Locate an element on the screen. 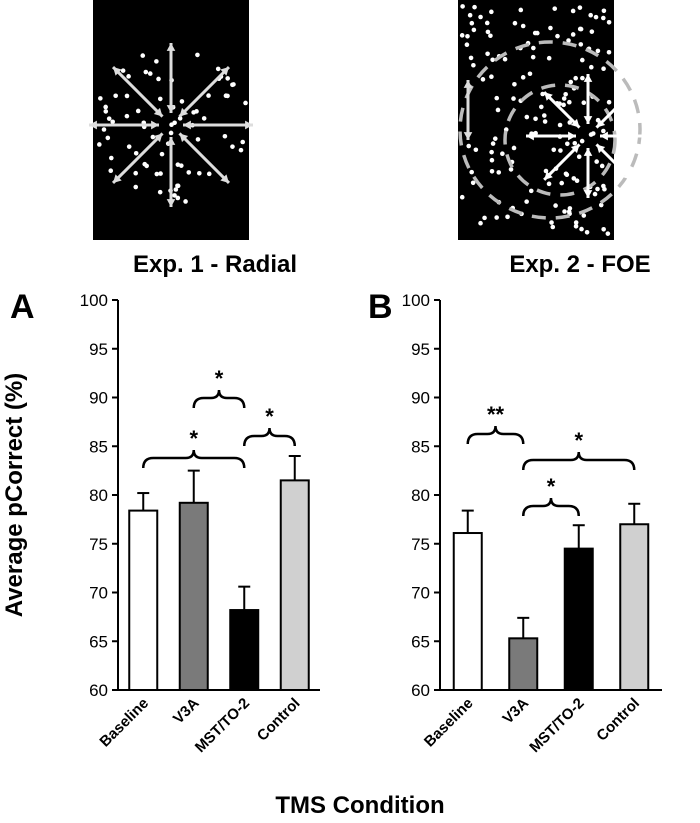 The image size is (700, 823). y-tick-label: 60 is located at coordinates (98, 690).